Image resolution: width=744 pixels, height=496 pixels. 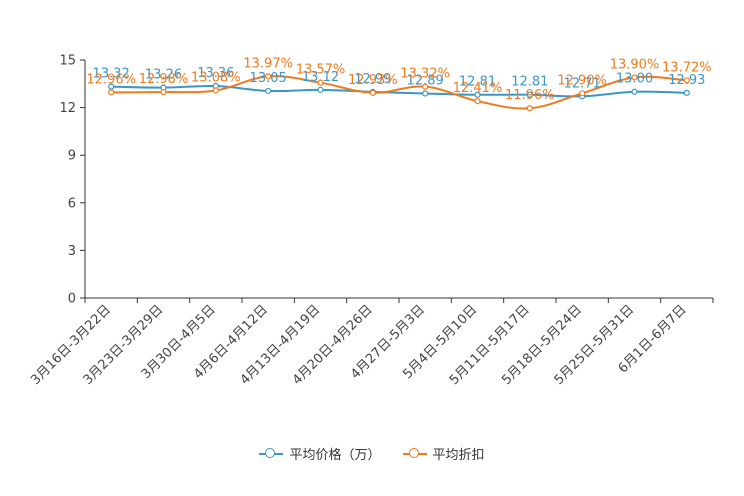 What do you see at coordinates (67, 61) in the screenshot?
I see `y-tick-label: 15` at bounding box center [67, 61].